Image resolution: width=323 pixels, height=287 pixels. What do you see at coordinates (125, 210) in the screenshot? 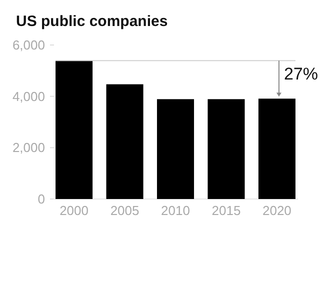
I see `x-tick-label: 2005` at bounding box center [125, 210].